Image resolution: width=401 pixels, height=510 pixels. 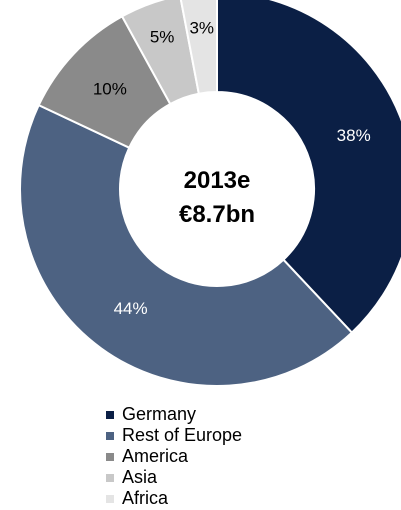 I want to click on center-total: €8.7bn, so click(x=217, y=214).